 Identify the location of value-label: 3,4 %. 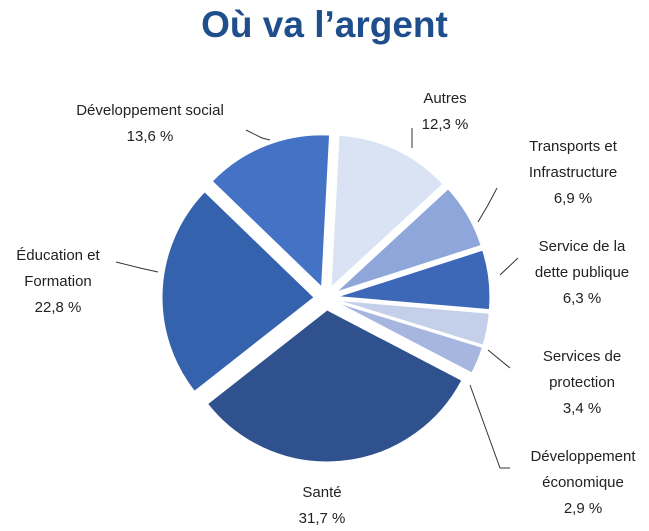
(582, 408).